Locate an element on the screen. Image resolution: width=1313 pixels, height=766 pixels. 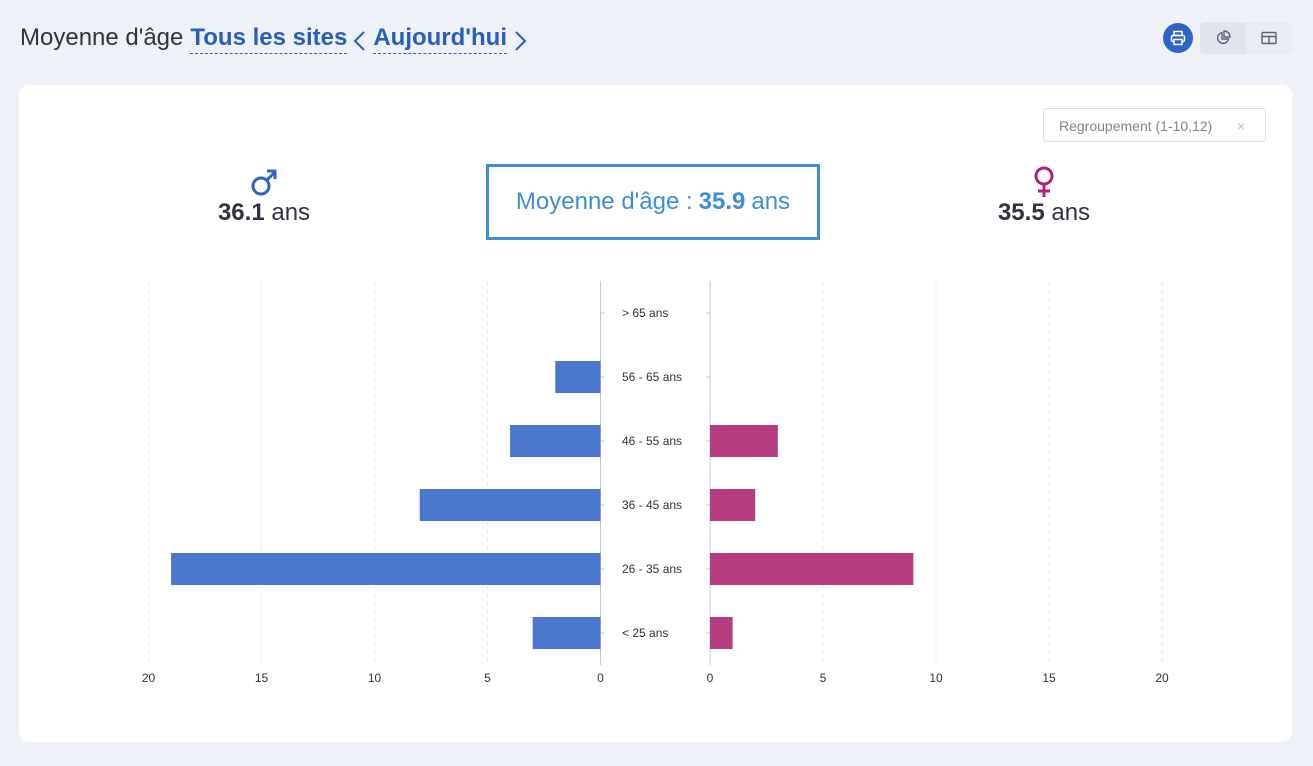
x-tick-label-male: 20 is located at coordinates (149, 678).